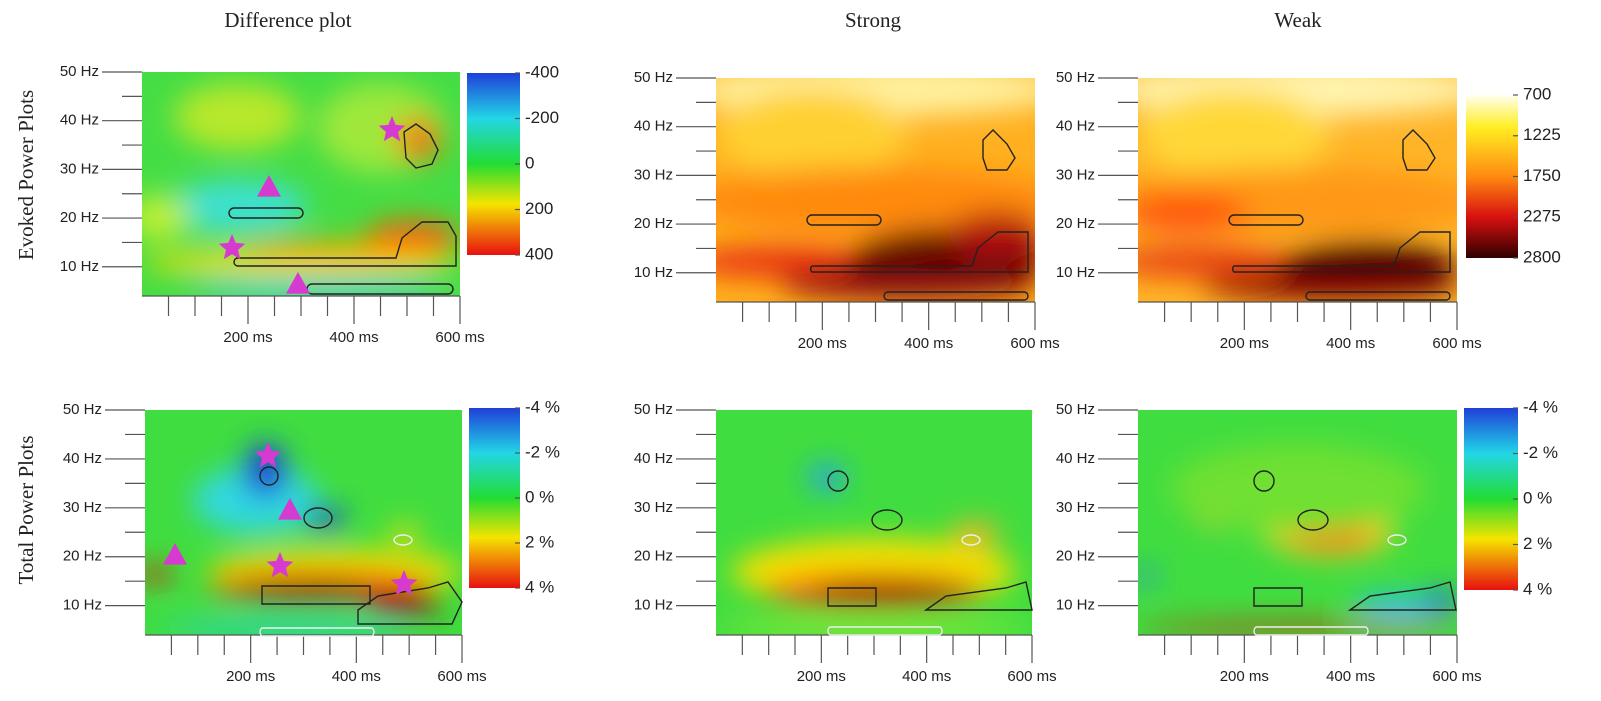 The image size is (1601, 701). I want to click on colorbar-tick-label: 1225, so click(1542, 134).